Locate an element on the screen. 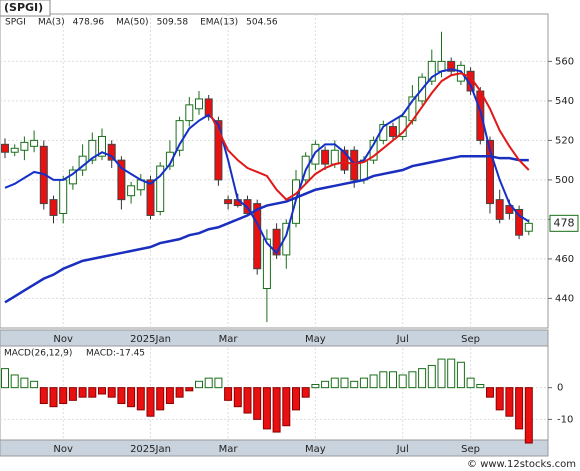 This screenshot has height=471, width=580. legend-name: EMA(13) is located at coordinates (219, 23).